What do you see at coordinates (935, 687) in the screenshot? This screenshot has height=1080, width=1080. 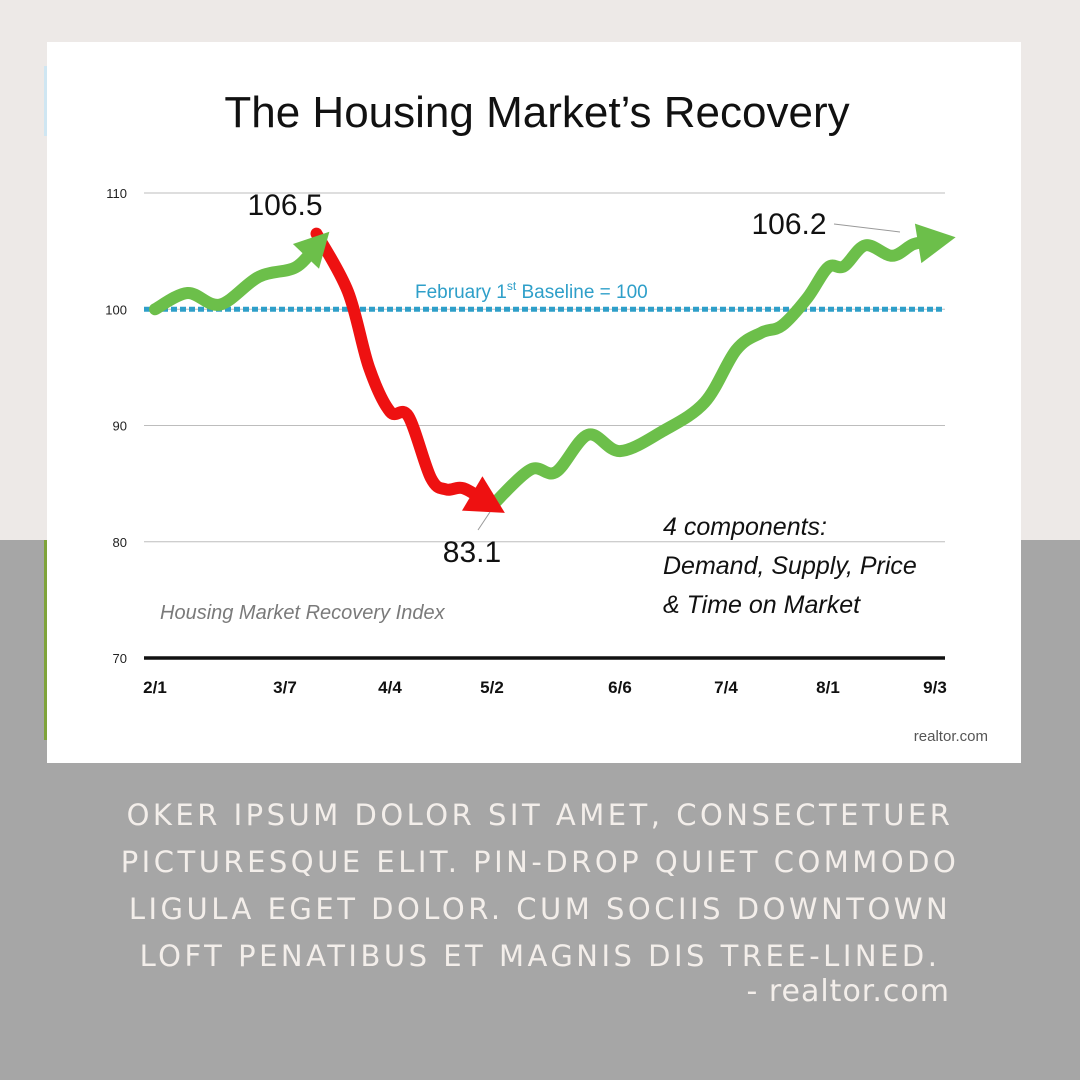 I see `x-tick-label: 9/3` at bounding box center [935, 687].